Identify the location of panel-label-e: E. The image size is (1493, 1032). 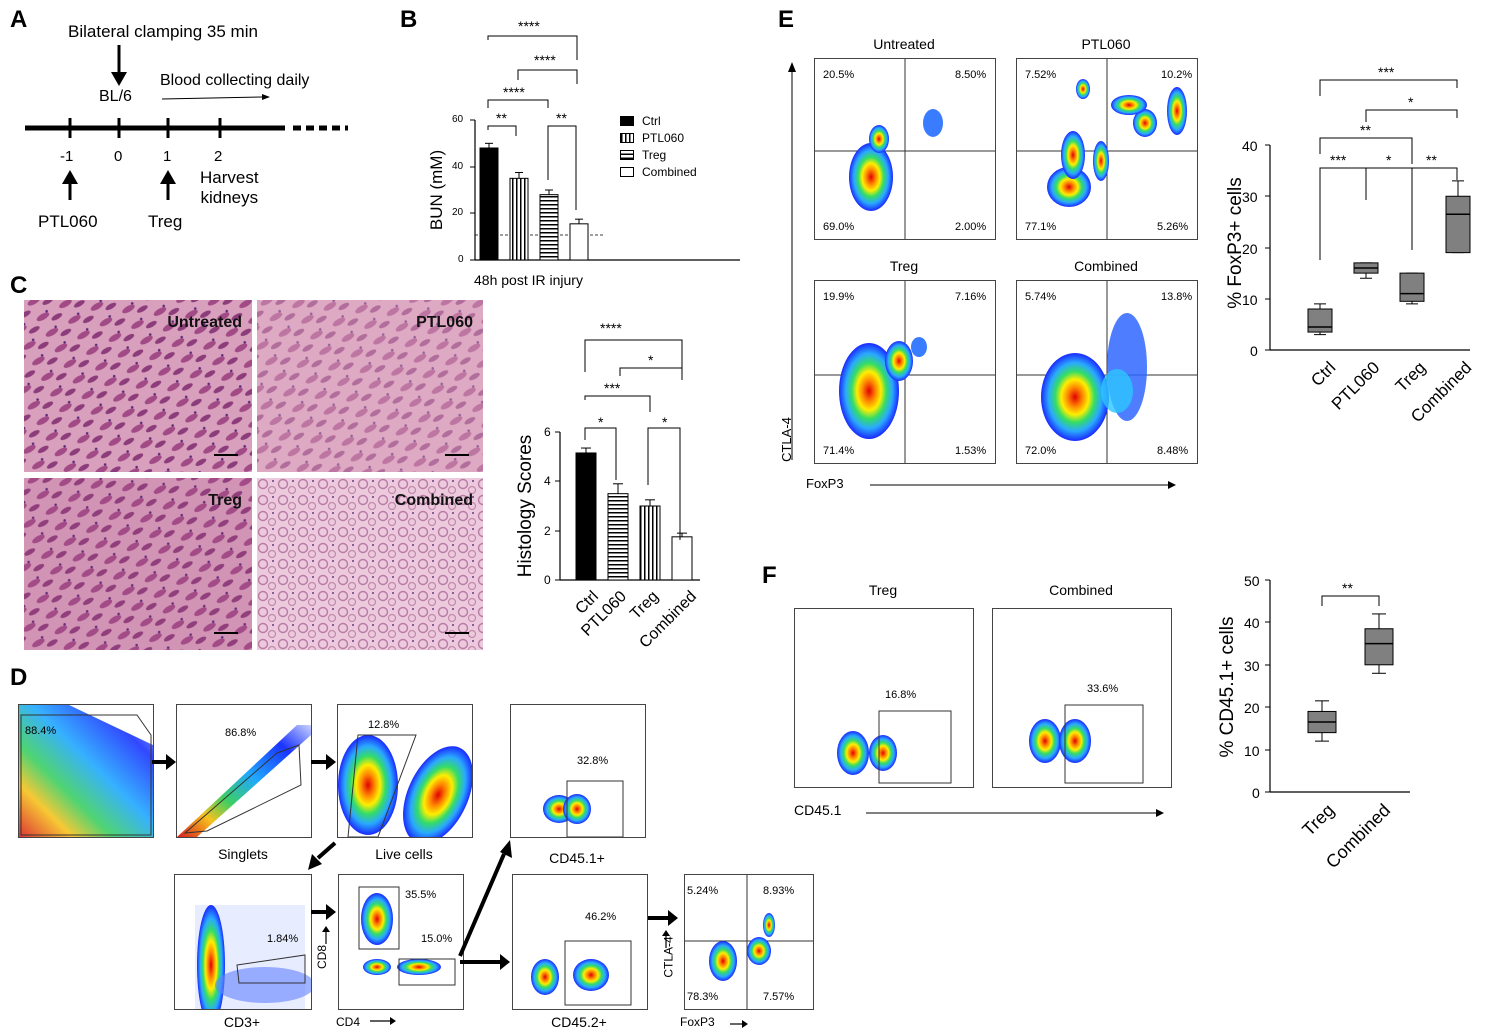
(786, 19).